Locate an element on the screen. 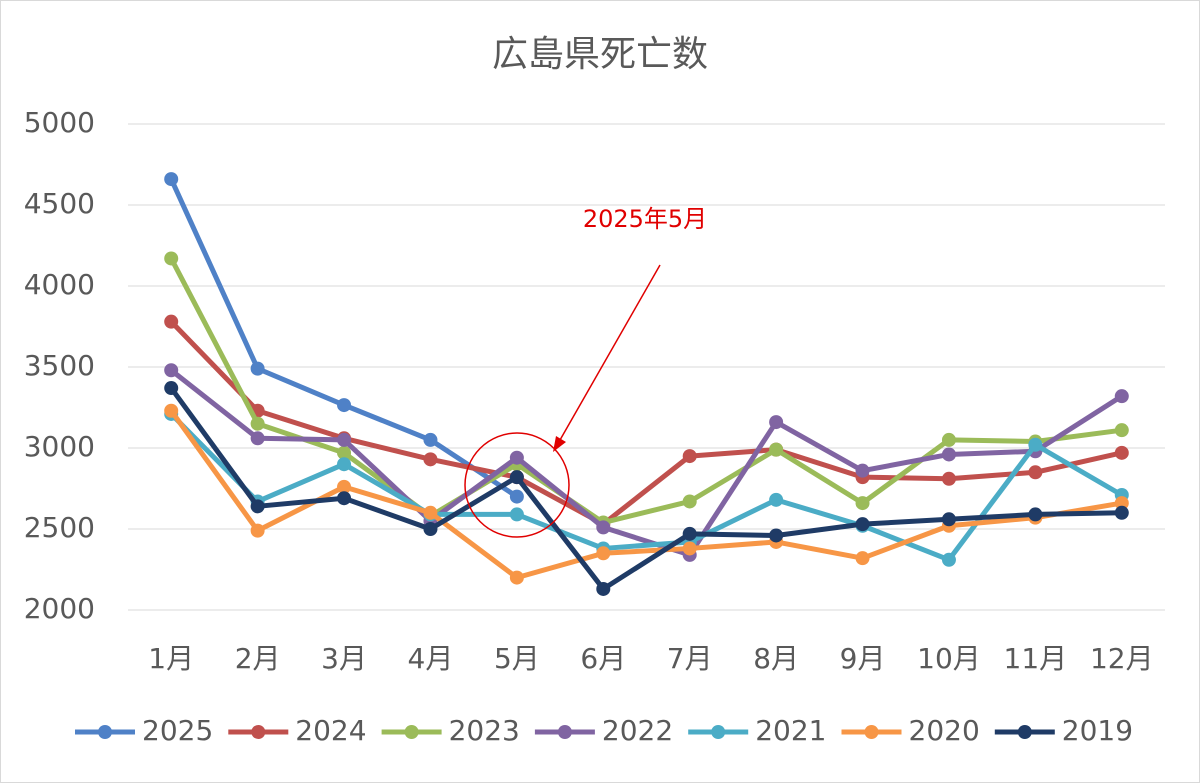 The width and height of the screenshot is (1200, 783). x-tick-label: 7月 is located at coordinates (690, 658).